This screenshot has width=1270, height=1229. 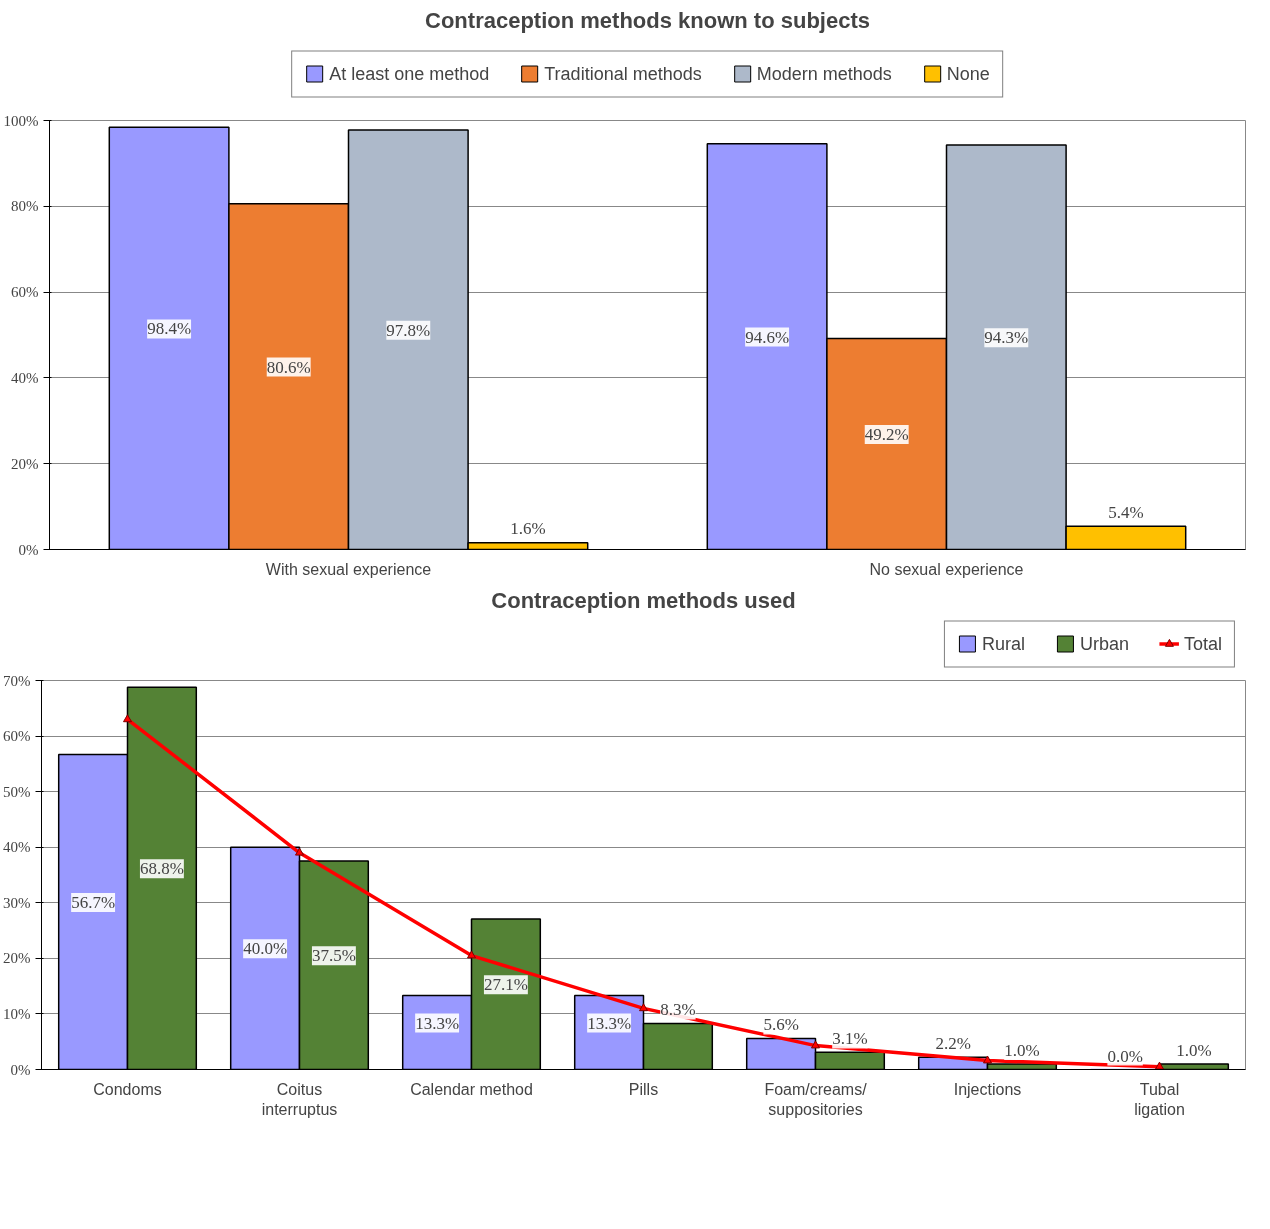 What do you see at coordinates (348, 569) in the screenshot?
I see `x-tick-label: With sexual experience` at bounding box center [348, 569].